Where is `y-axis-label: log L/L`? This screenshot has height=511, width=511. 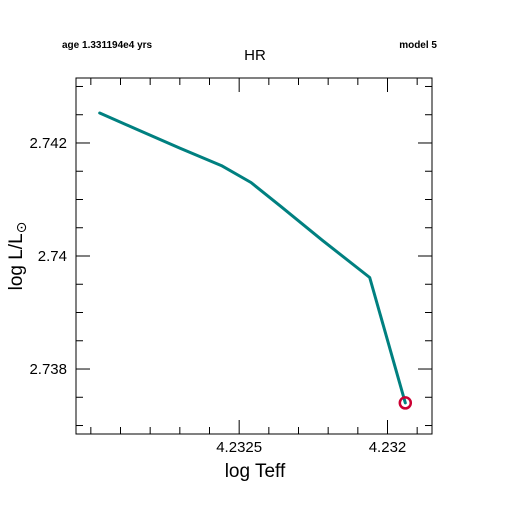 y-axis-label: log L/L is located at coordinates (16, 261).